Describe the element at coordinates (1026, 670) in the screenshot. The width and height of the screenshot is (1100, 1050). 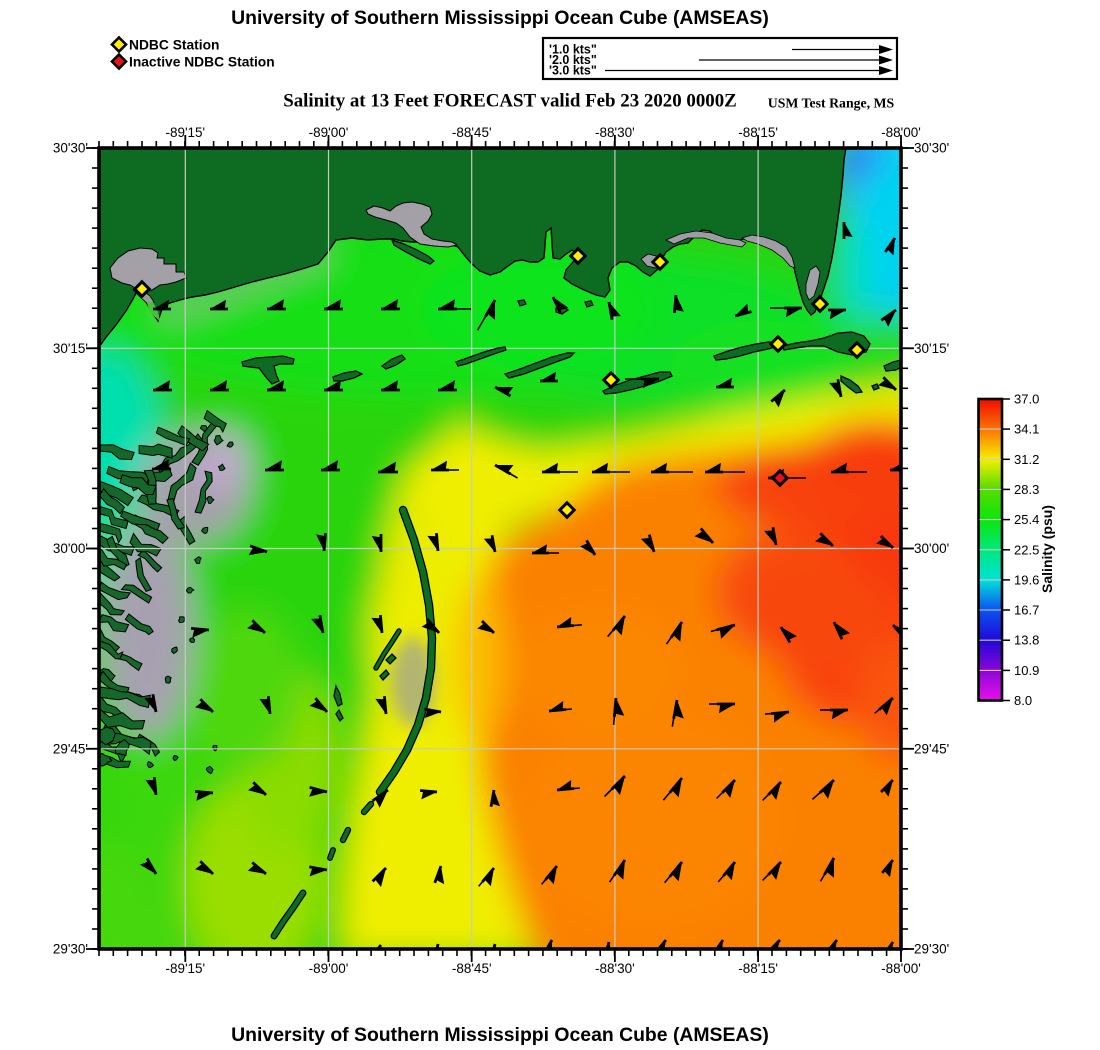
I see `svg-text: 10.9` at that location.